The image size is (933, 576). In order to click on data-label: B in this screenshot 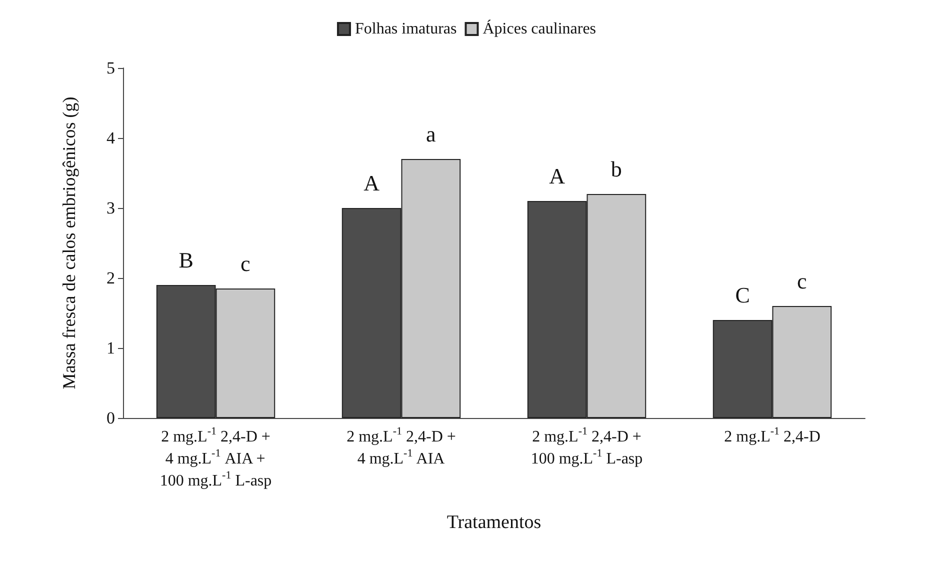, I will do `click(186, 260)`.